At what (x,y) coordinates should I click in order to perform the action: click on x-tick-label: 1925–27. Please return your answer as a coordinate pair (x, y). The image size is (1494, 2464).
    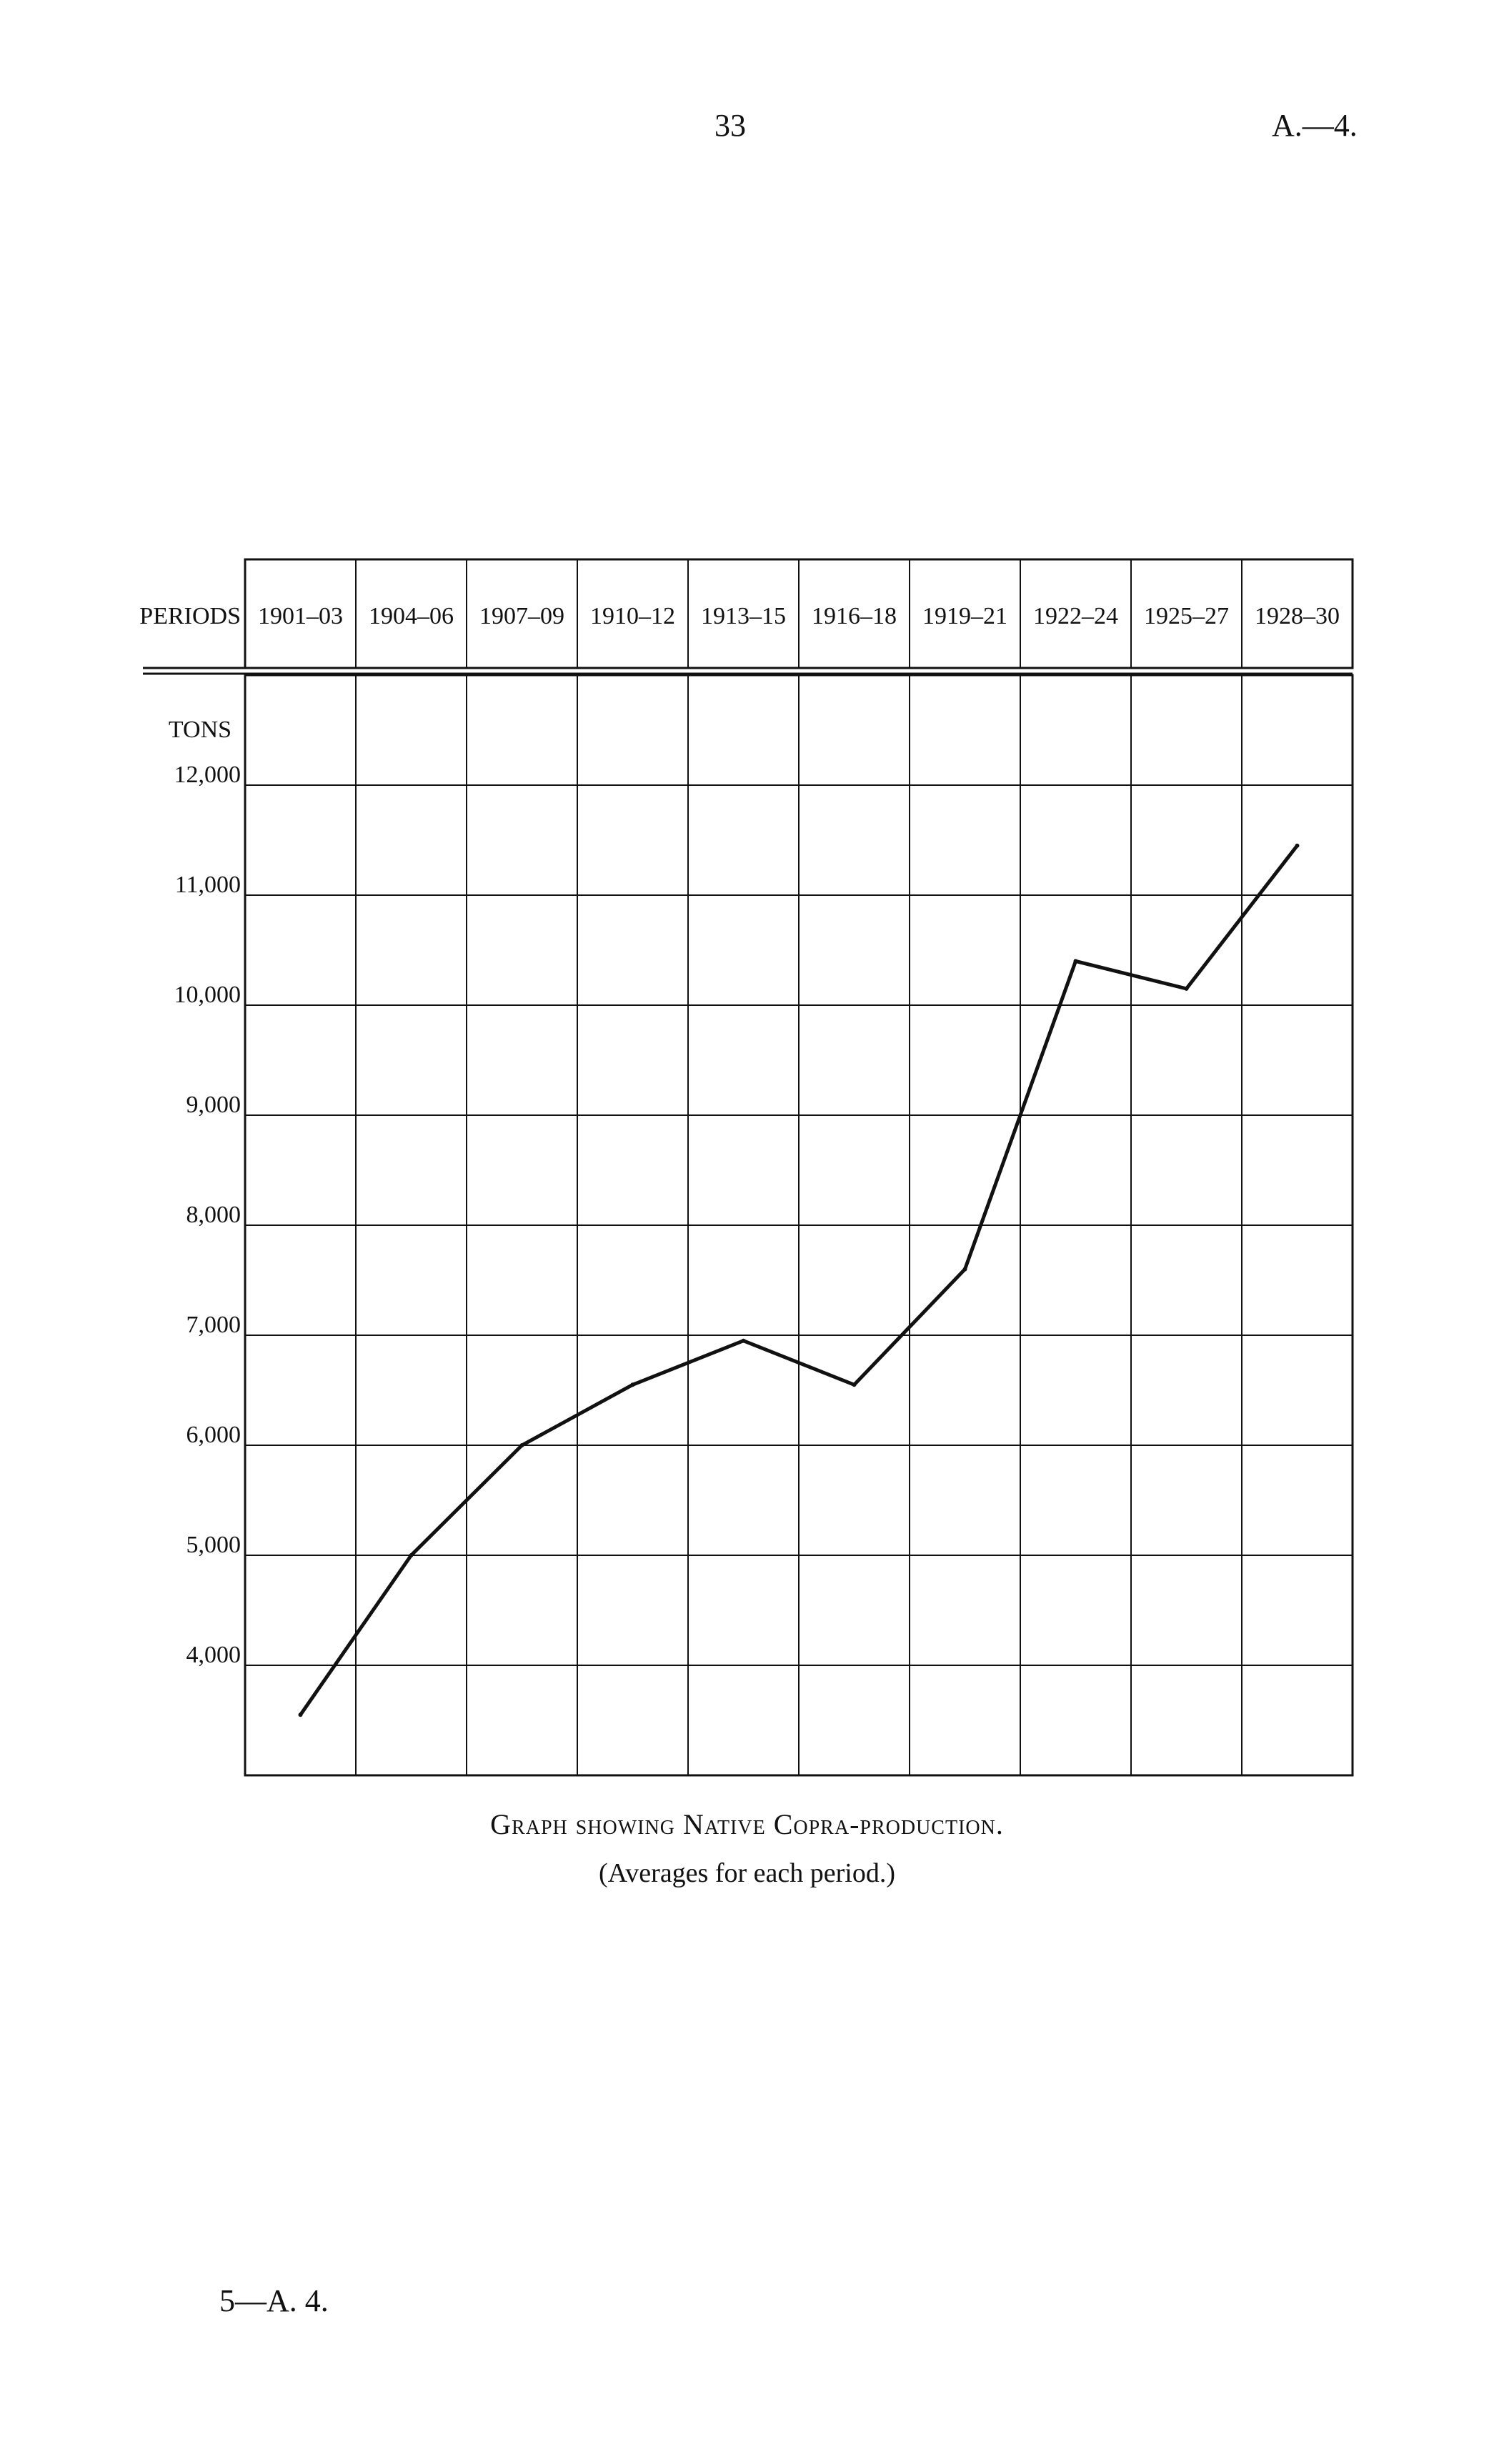
    Looking at the image, I should click on (1186, 616).